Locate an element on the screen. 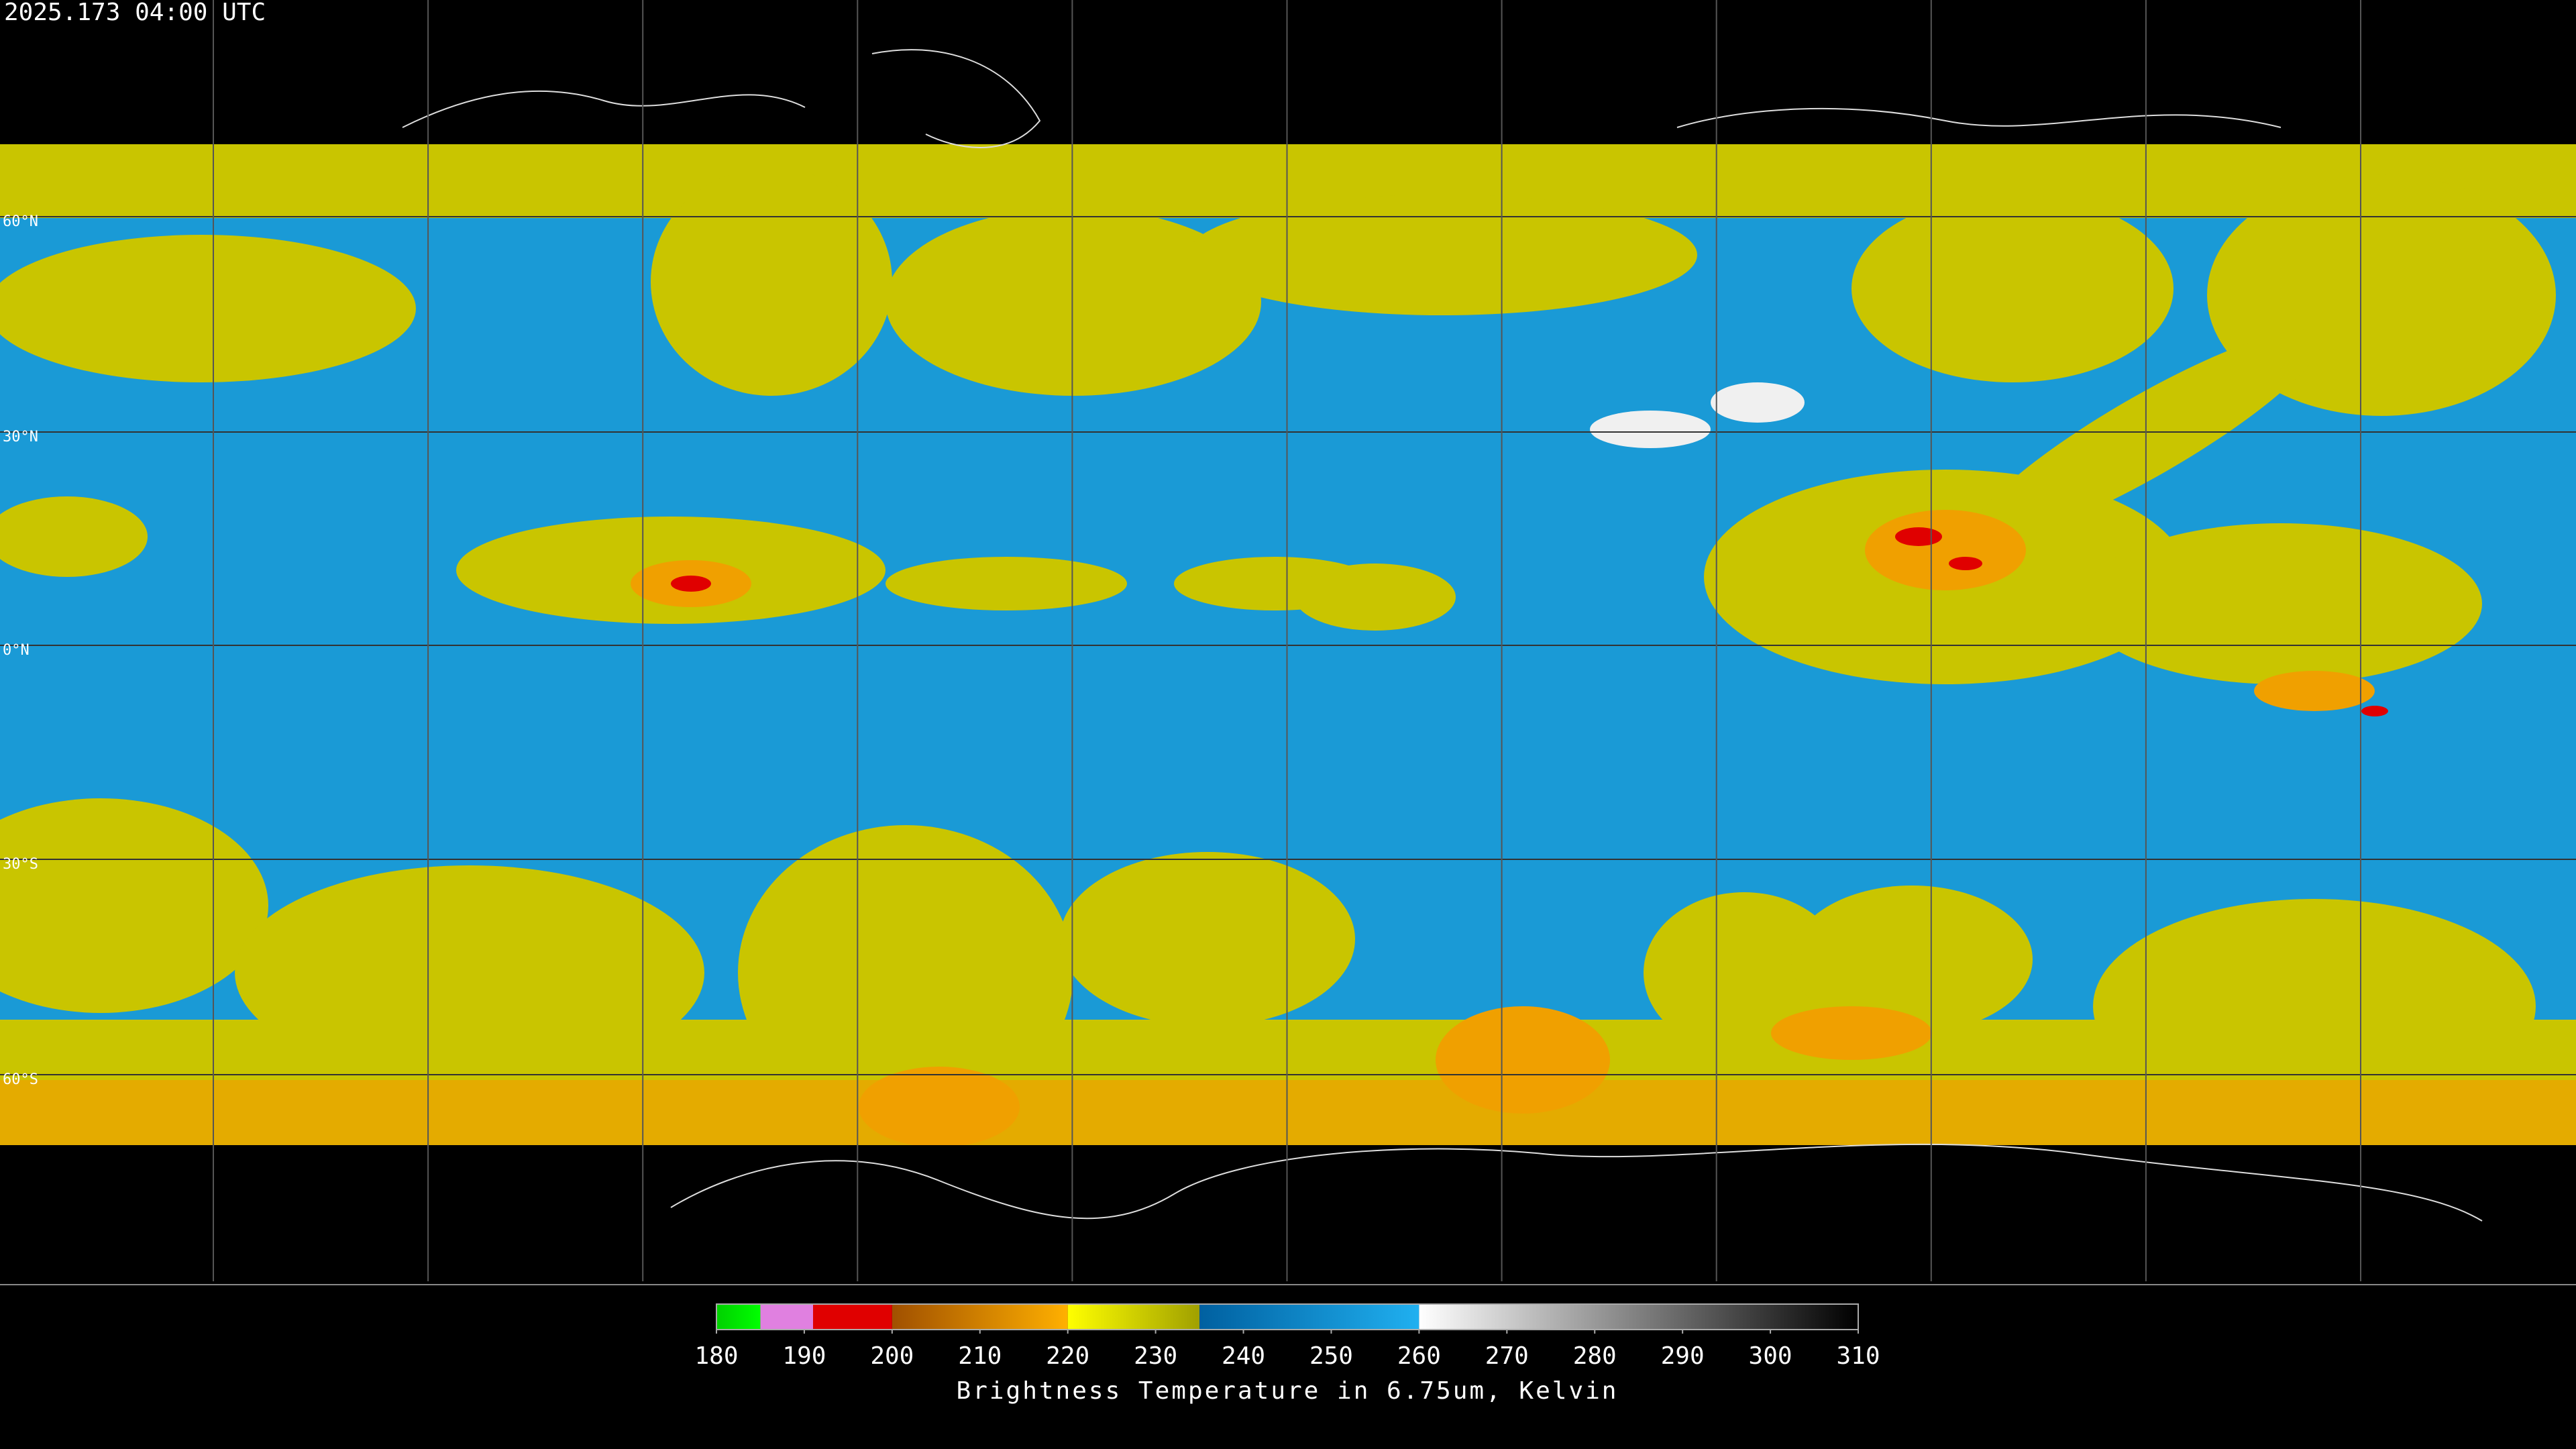 The height and width of the screenshot is (1449, 2576). latitude-label: 60°N is located at coordinates (20, 221).